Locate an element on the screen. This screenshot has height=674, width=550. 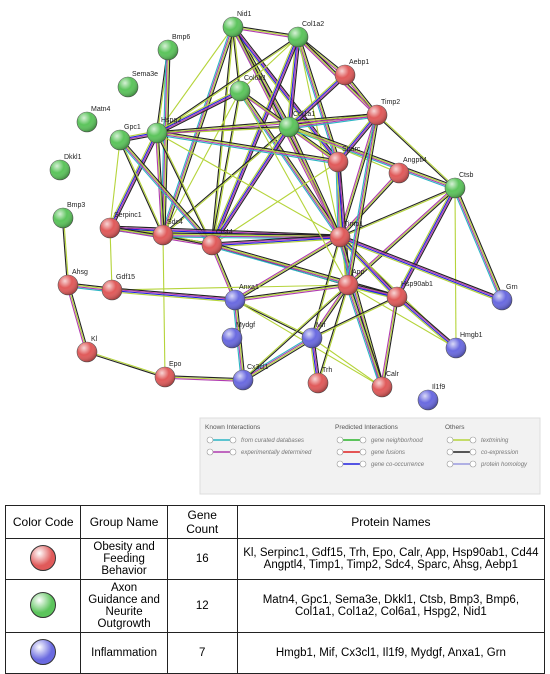
header-cell: Color Code is located at coordinates (43, 522).